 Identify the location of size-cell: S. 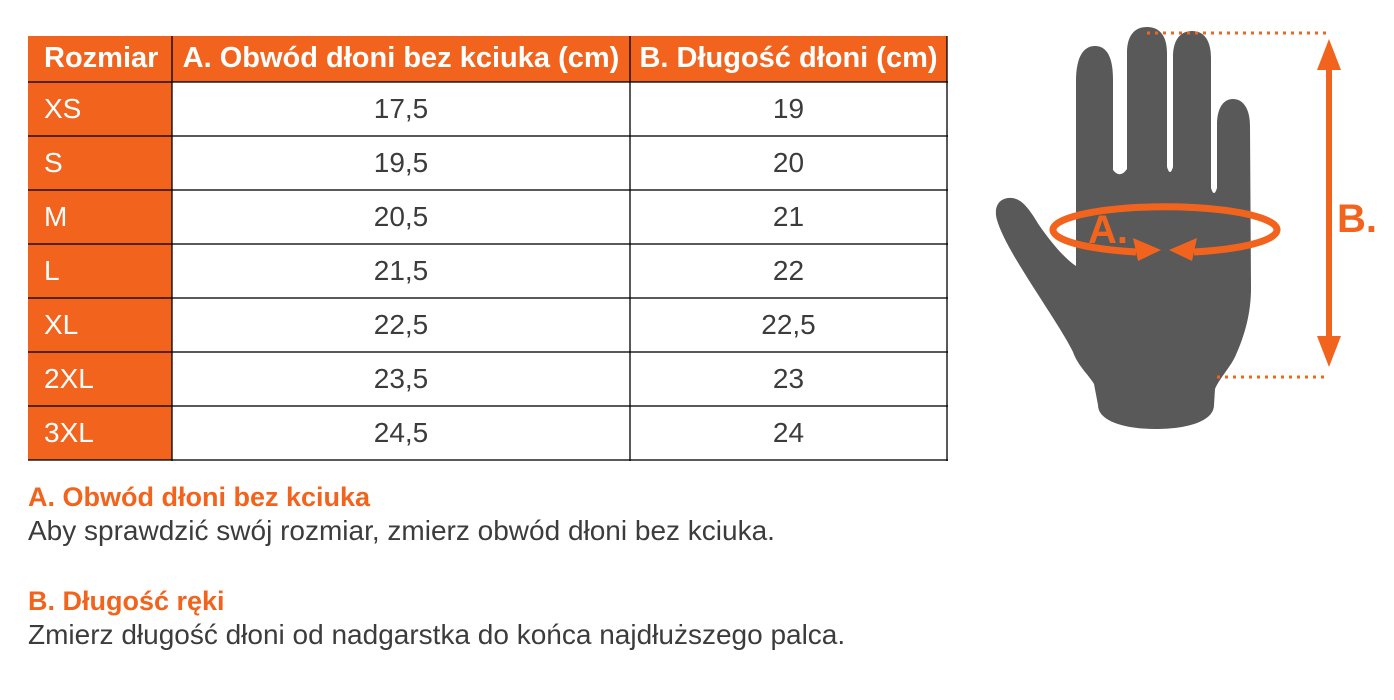
(100, 163).